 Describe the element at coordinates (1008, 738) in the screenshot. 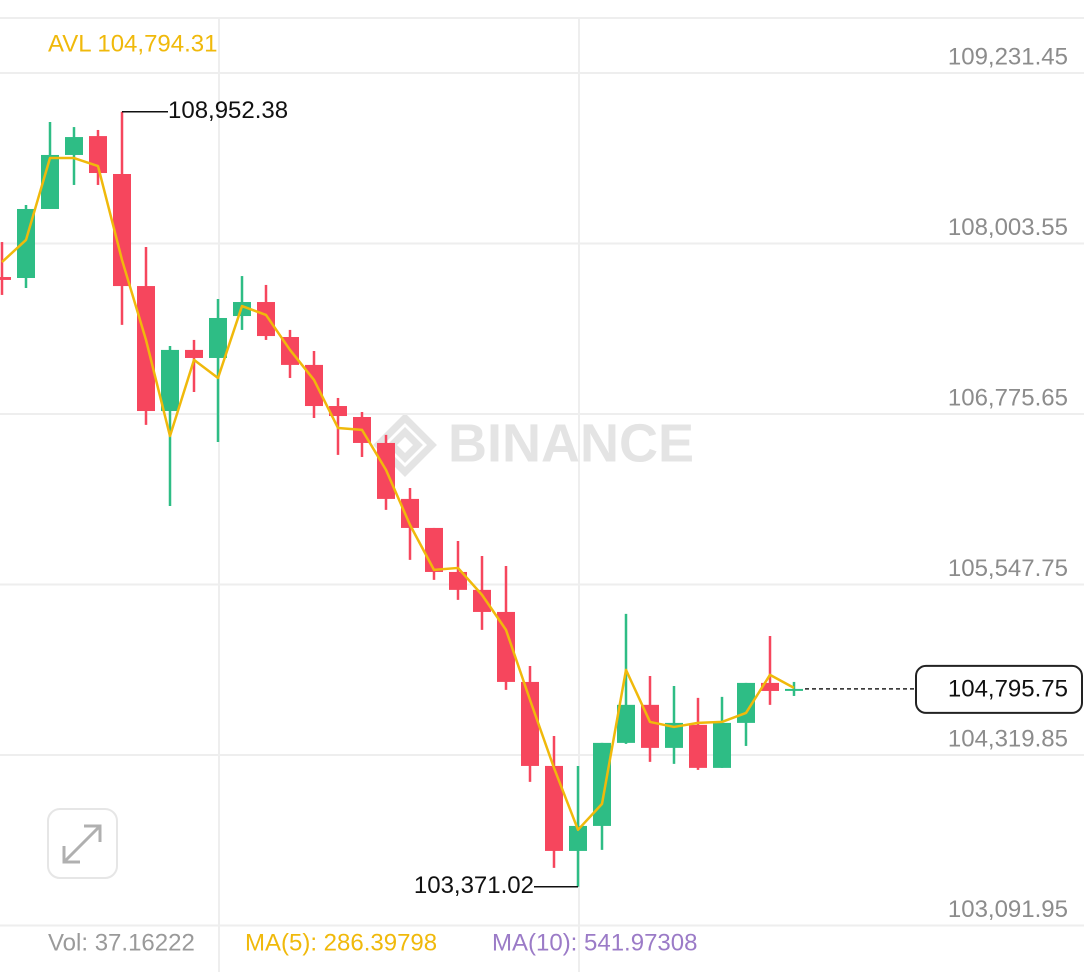

I see `y-tick-label: 104,319.85` at that location.